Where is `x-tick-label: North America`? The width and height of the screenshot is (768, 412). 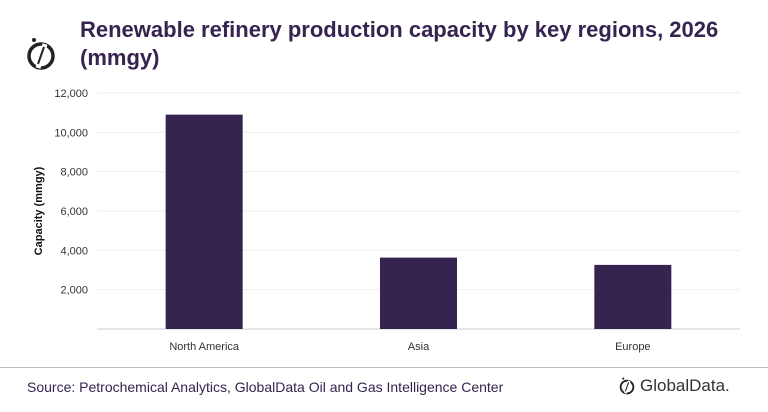
x-tick-label: North America is located at coordinates (204, 347).